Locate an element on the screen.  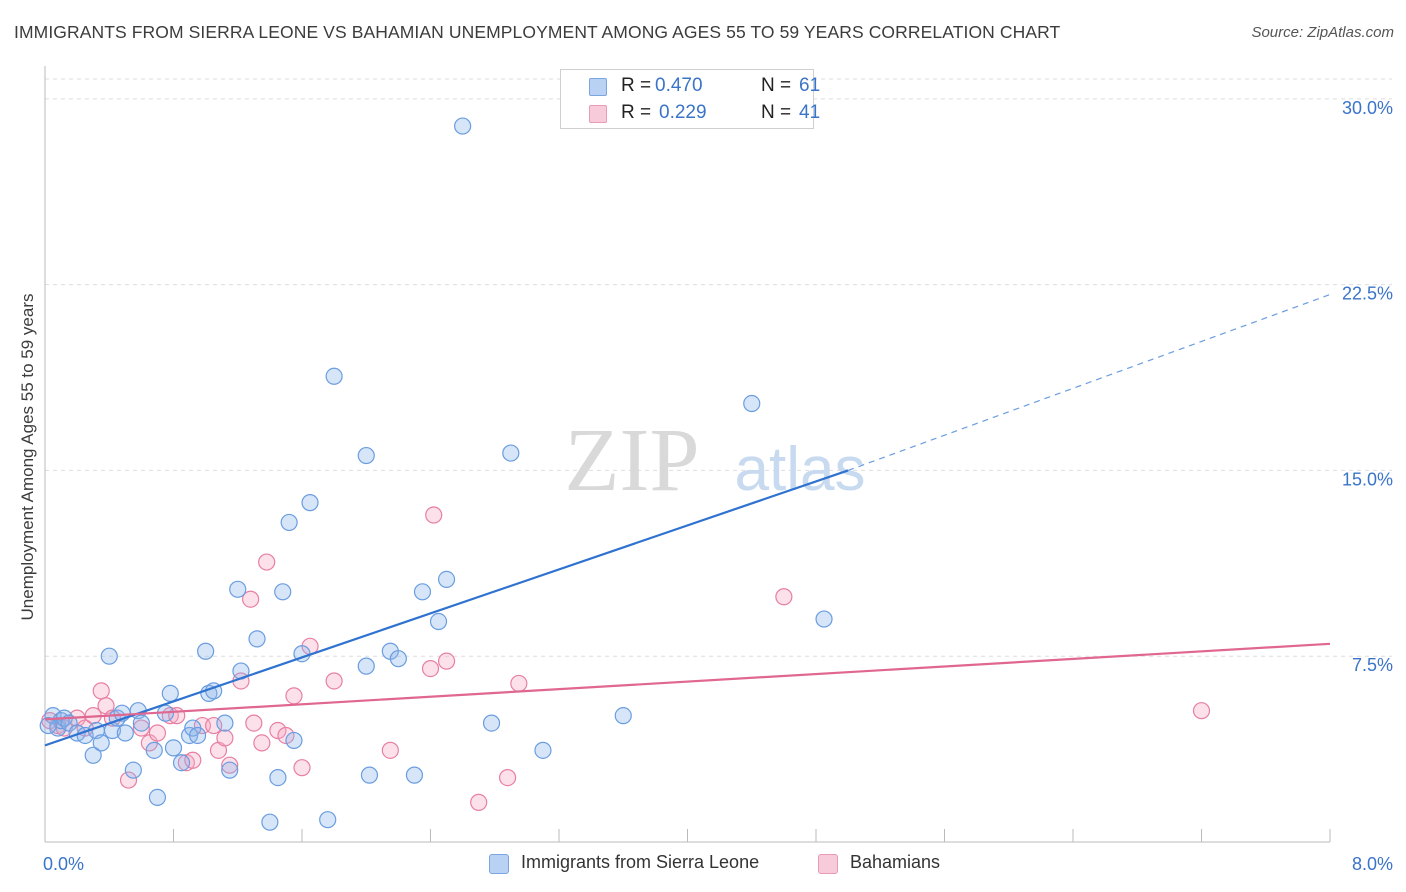
y-tick-label: 7.5% is located at coordinates (1372, 665).